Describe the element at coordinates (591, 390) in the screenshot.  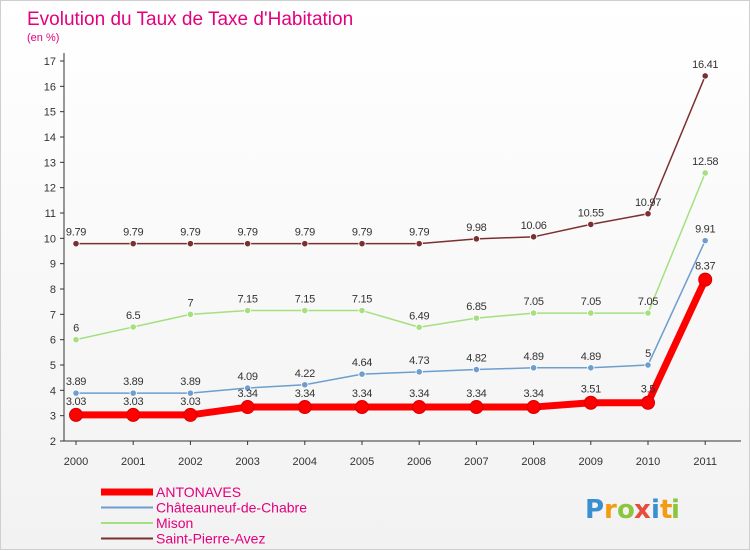
I see `data-label: 3.51` at that location.